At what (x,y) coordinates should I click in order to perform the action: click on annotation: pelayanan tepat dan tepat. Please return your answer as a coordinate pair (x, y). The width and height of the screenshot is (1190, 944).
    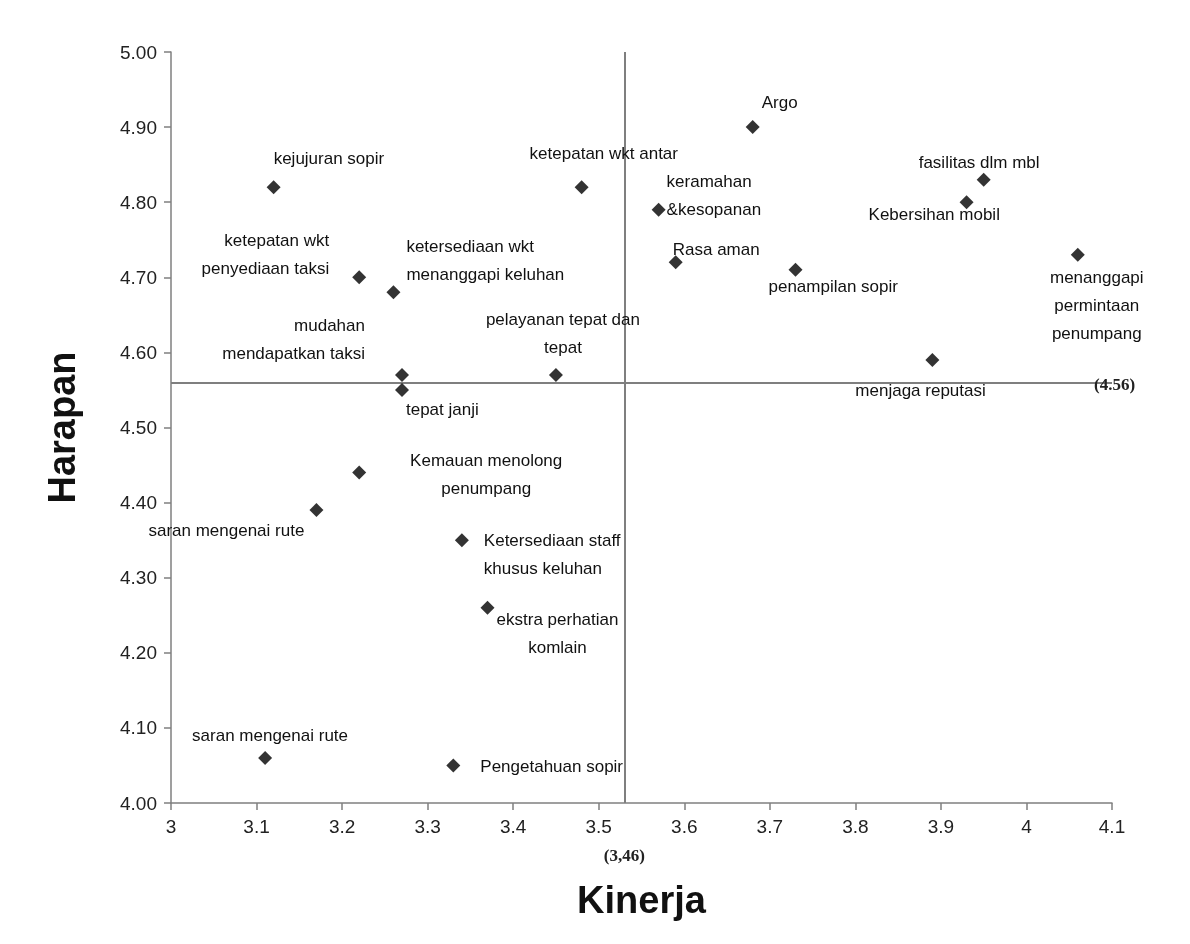
    Looking at the image, I should click on (562, 334).